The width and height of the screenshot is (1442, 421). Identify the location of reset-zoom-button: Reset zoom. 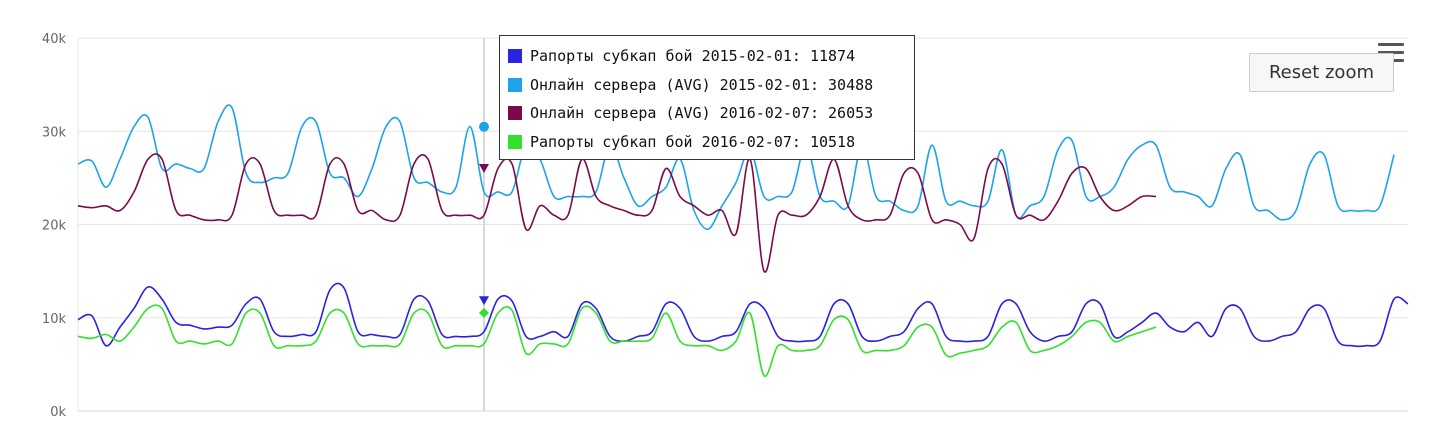
(1321, 72).